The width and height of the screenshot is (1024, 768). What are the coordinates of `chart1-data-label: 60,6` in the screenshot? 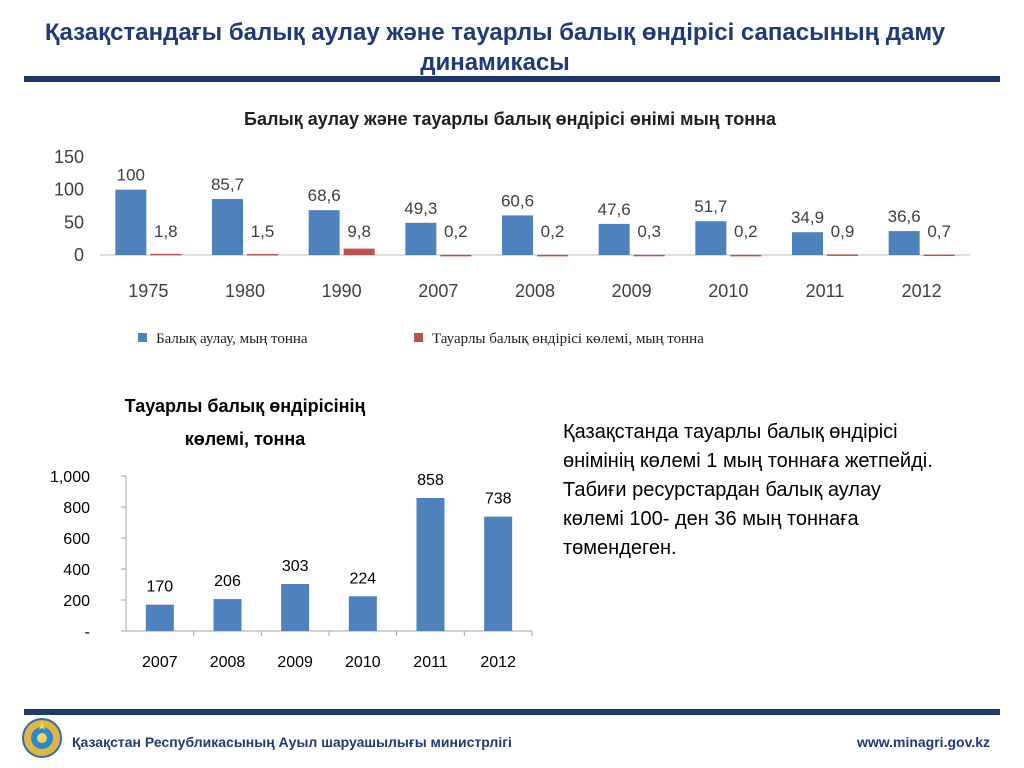 It's located at (517, 200).